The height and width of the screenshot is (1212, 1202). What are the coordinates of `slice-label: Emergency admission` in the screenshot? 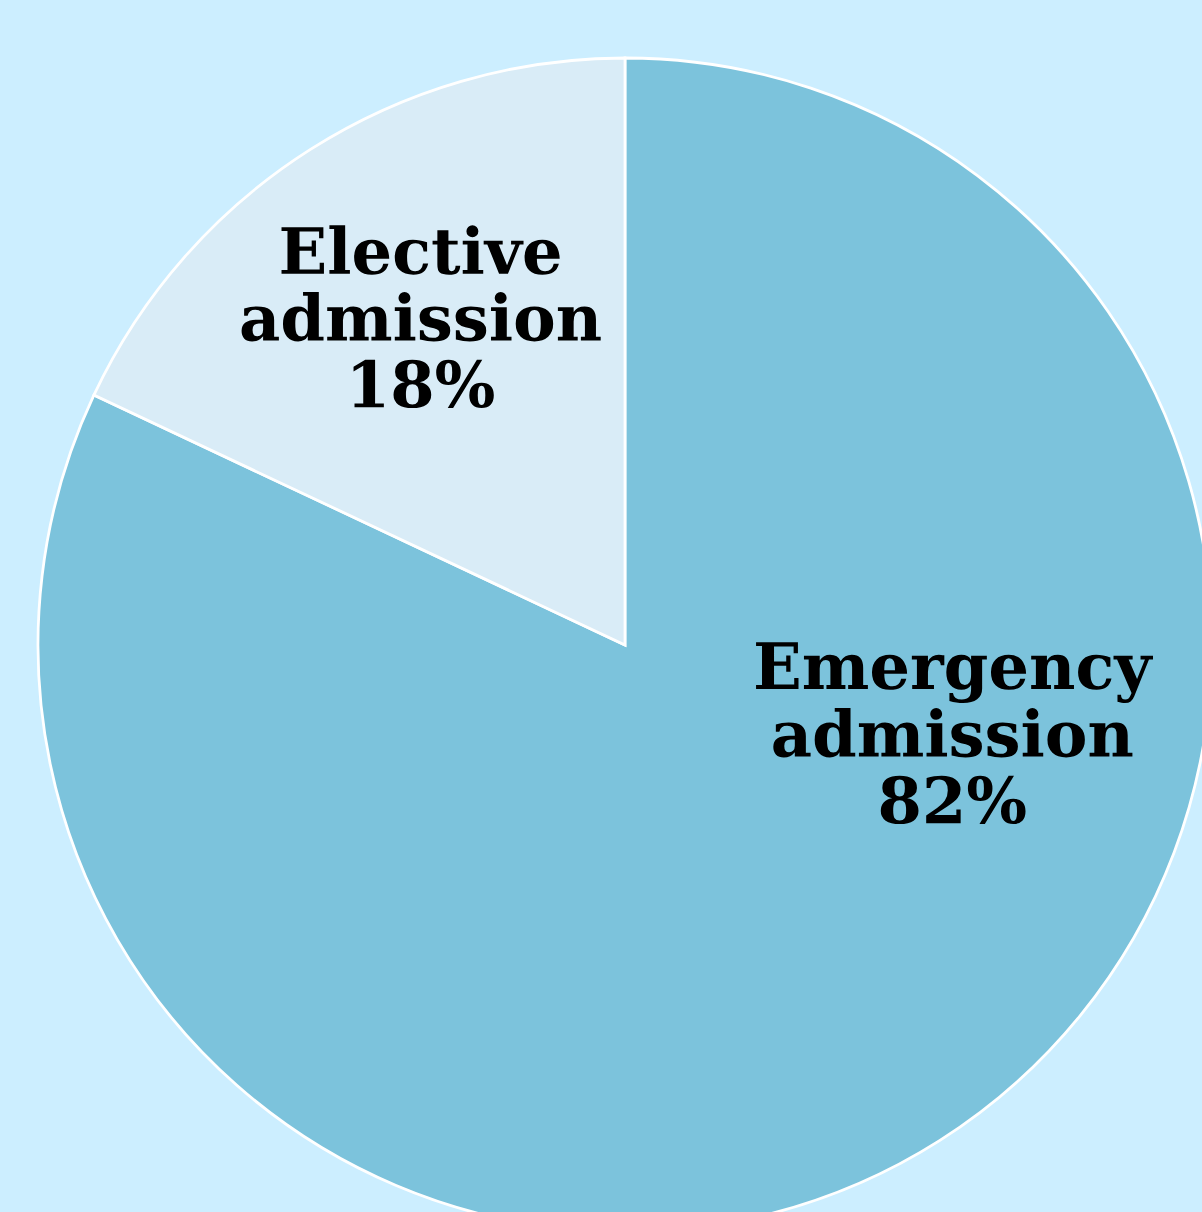 It's located at (954, 700).